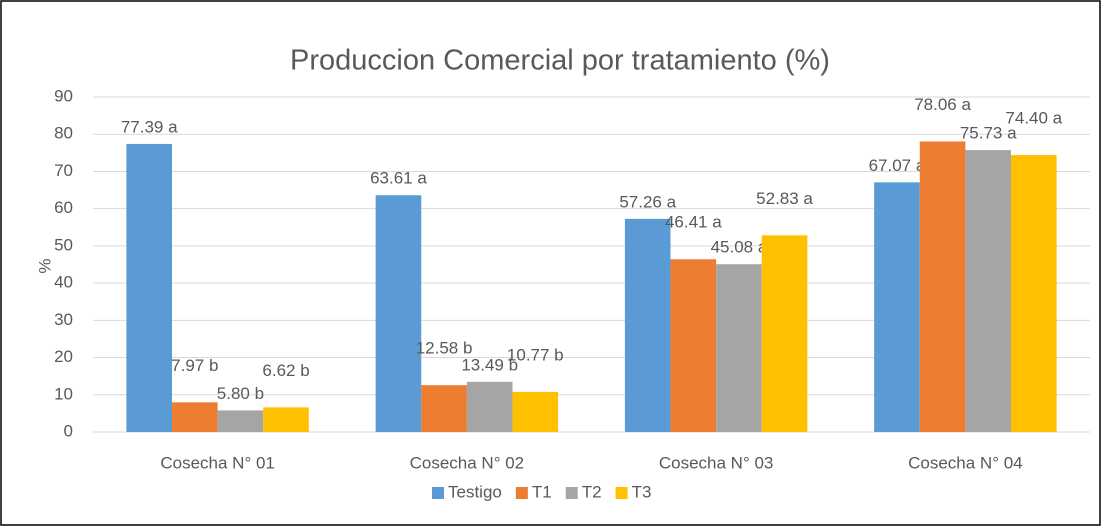 Image resolution: width=1101 pixels, height=526 pixels. What do you see at coordinates (942, 104) in the screenshot?
I see `data-label: 78.06 a` at bounding box center [942, 104].